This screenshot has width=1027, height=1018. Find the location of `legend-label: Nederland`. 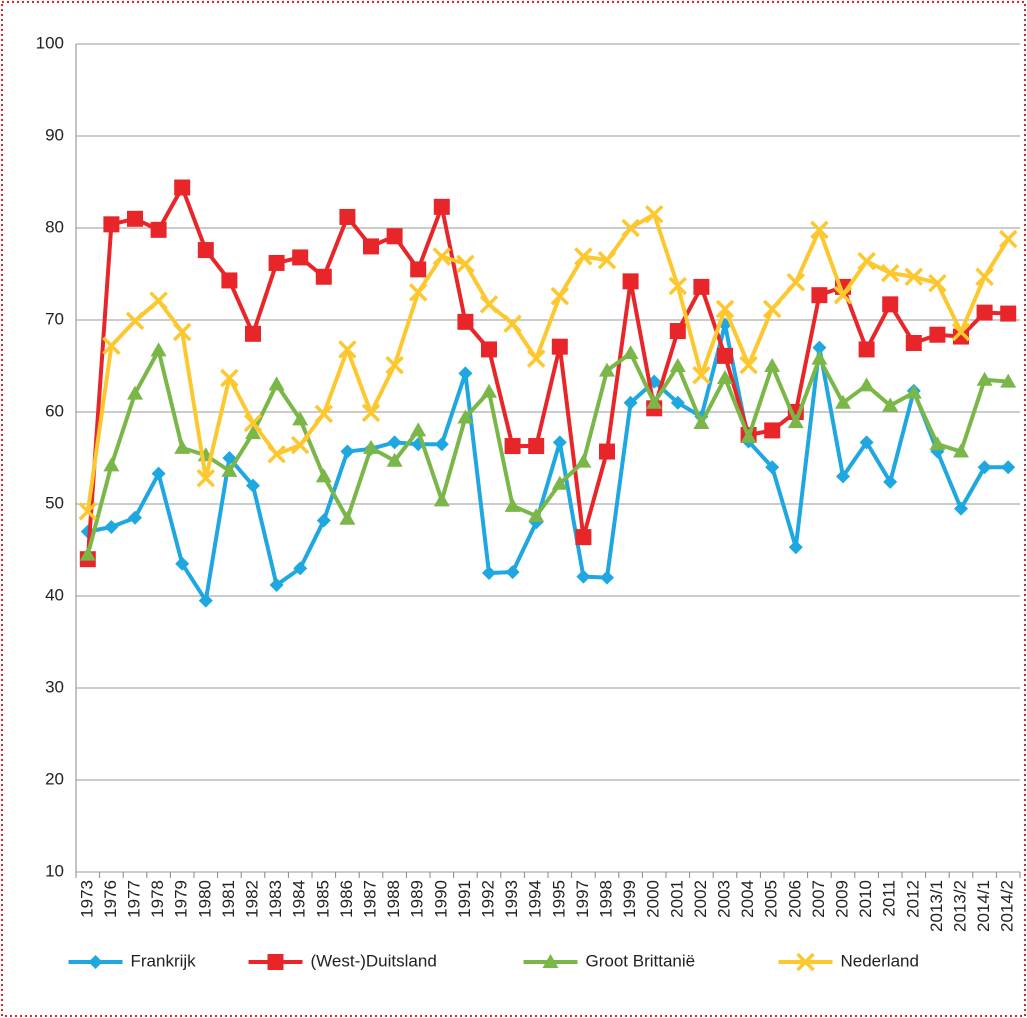

legend-label: Nederland is located at coordinates (880, 960).